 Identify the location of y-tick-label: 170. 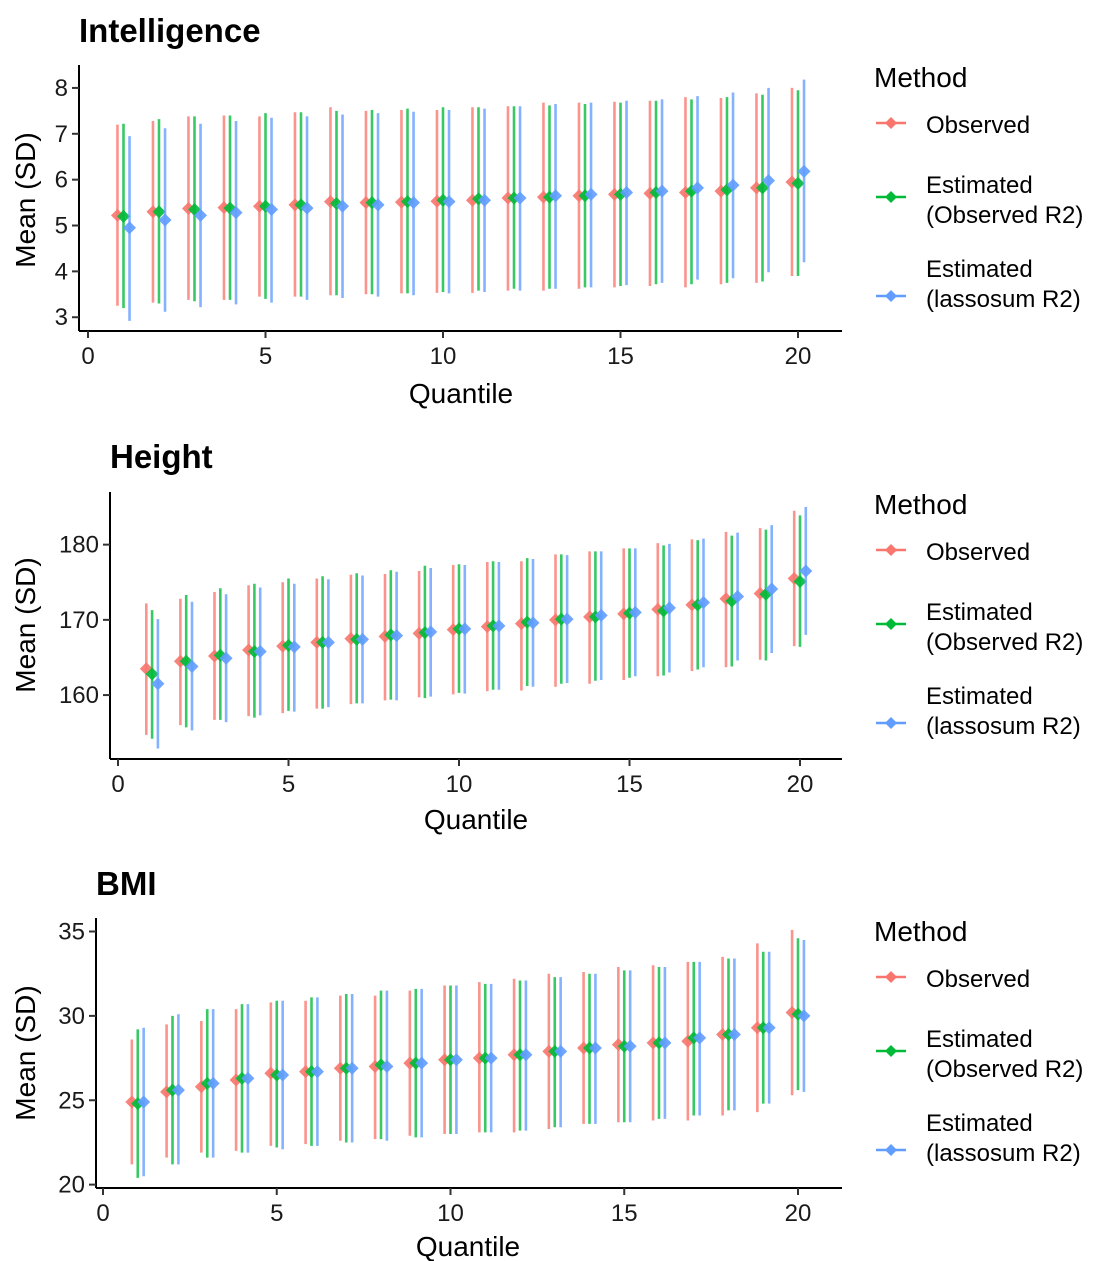
(79, 620).